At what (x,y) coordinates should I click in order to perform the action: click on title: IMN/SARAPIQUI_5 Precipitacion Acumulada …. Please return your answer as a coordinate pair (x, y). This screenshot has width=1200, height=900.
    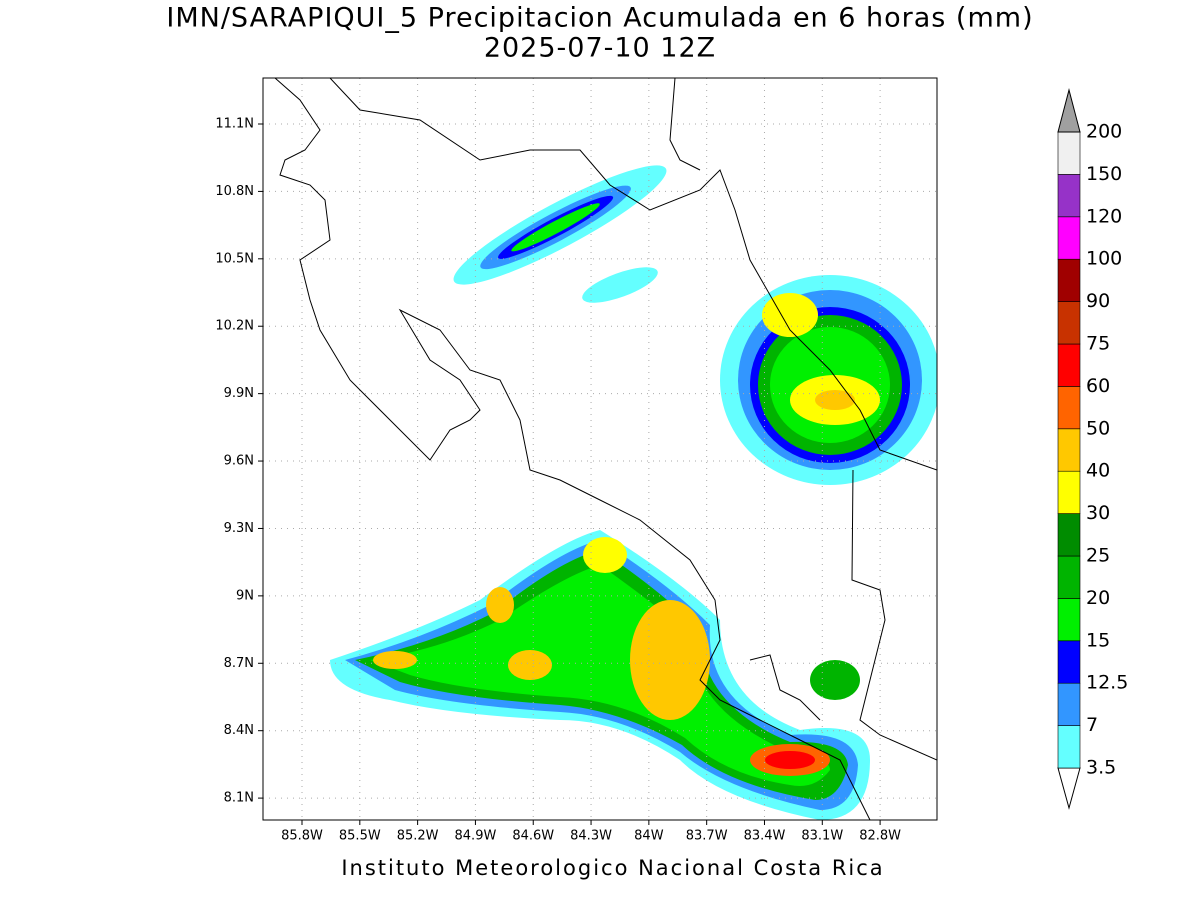
    Looking at the image, I should click on (599, 18).